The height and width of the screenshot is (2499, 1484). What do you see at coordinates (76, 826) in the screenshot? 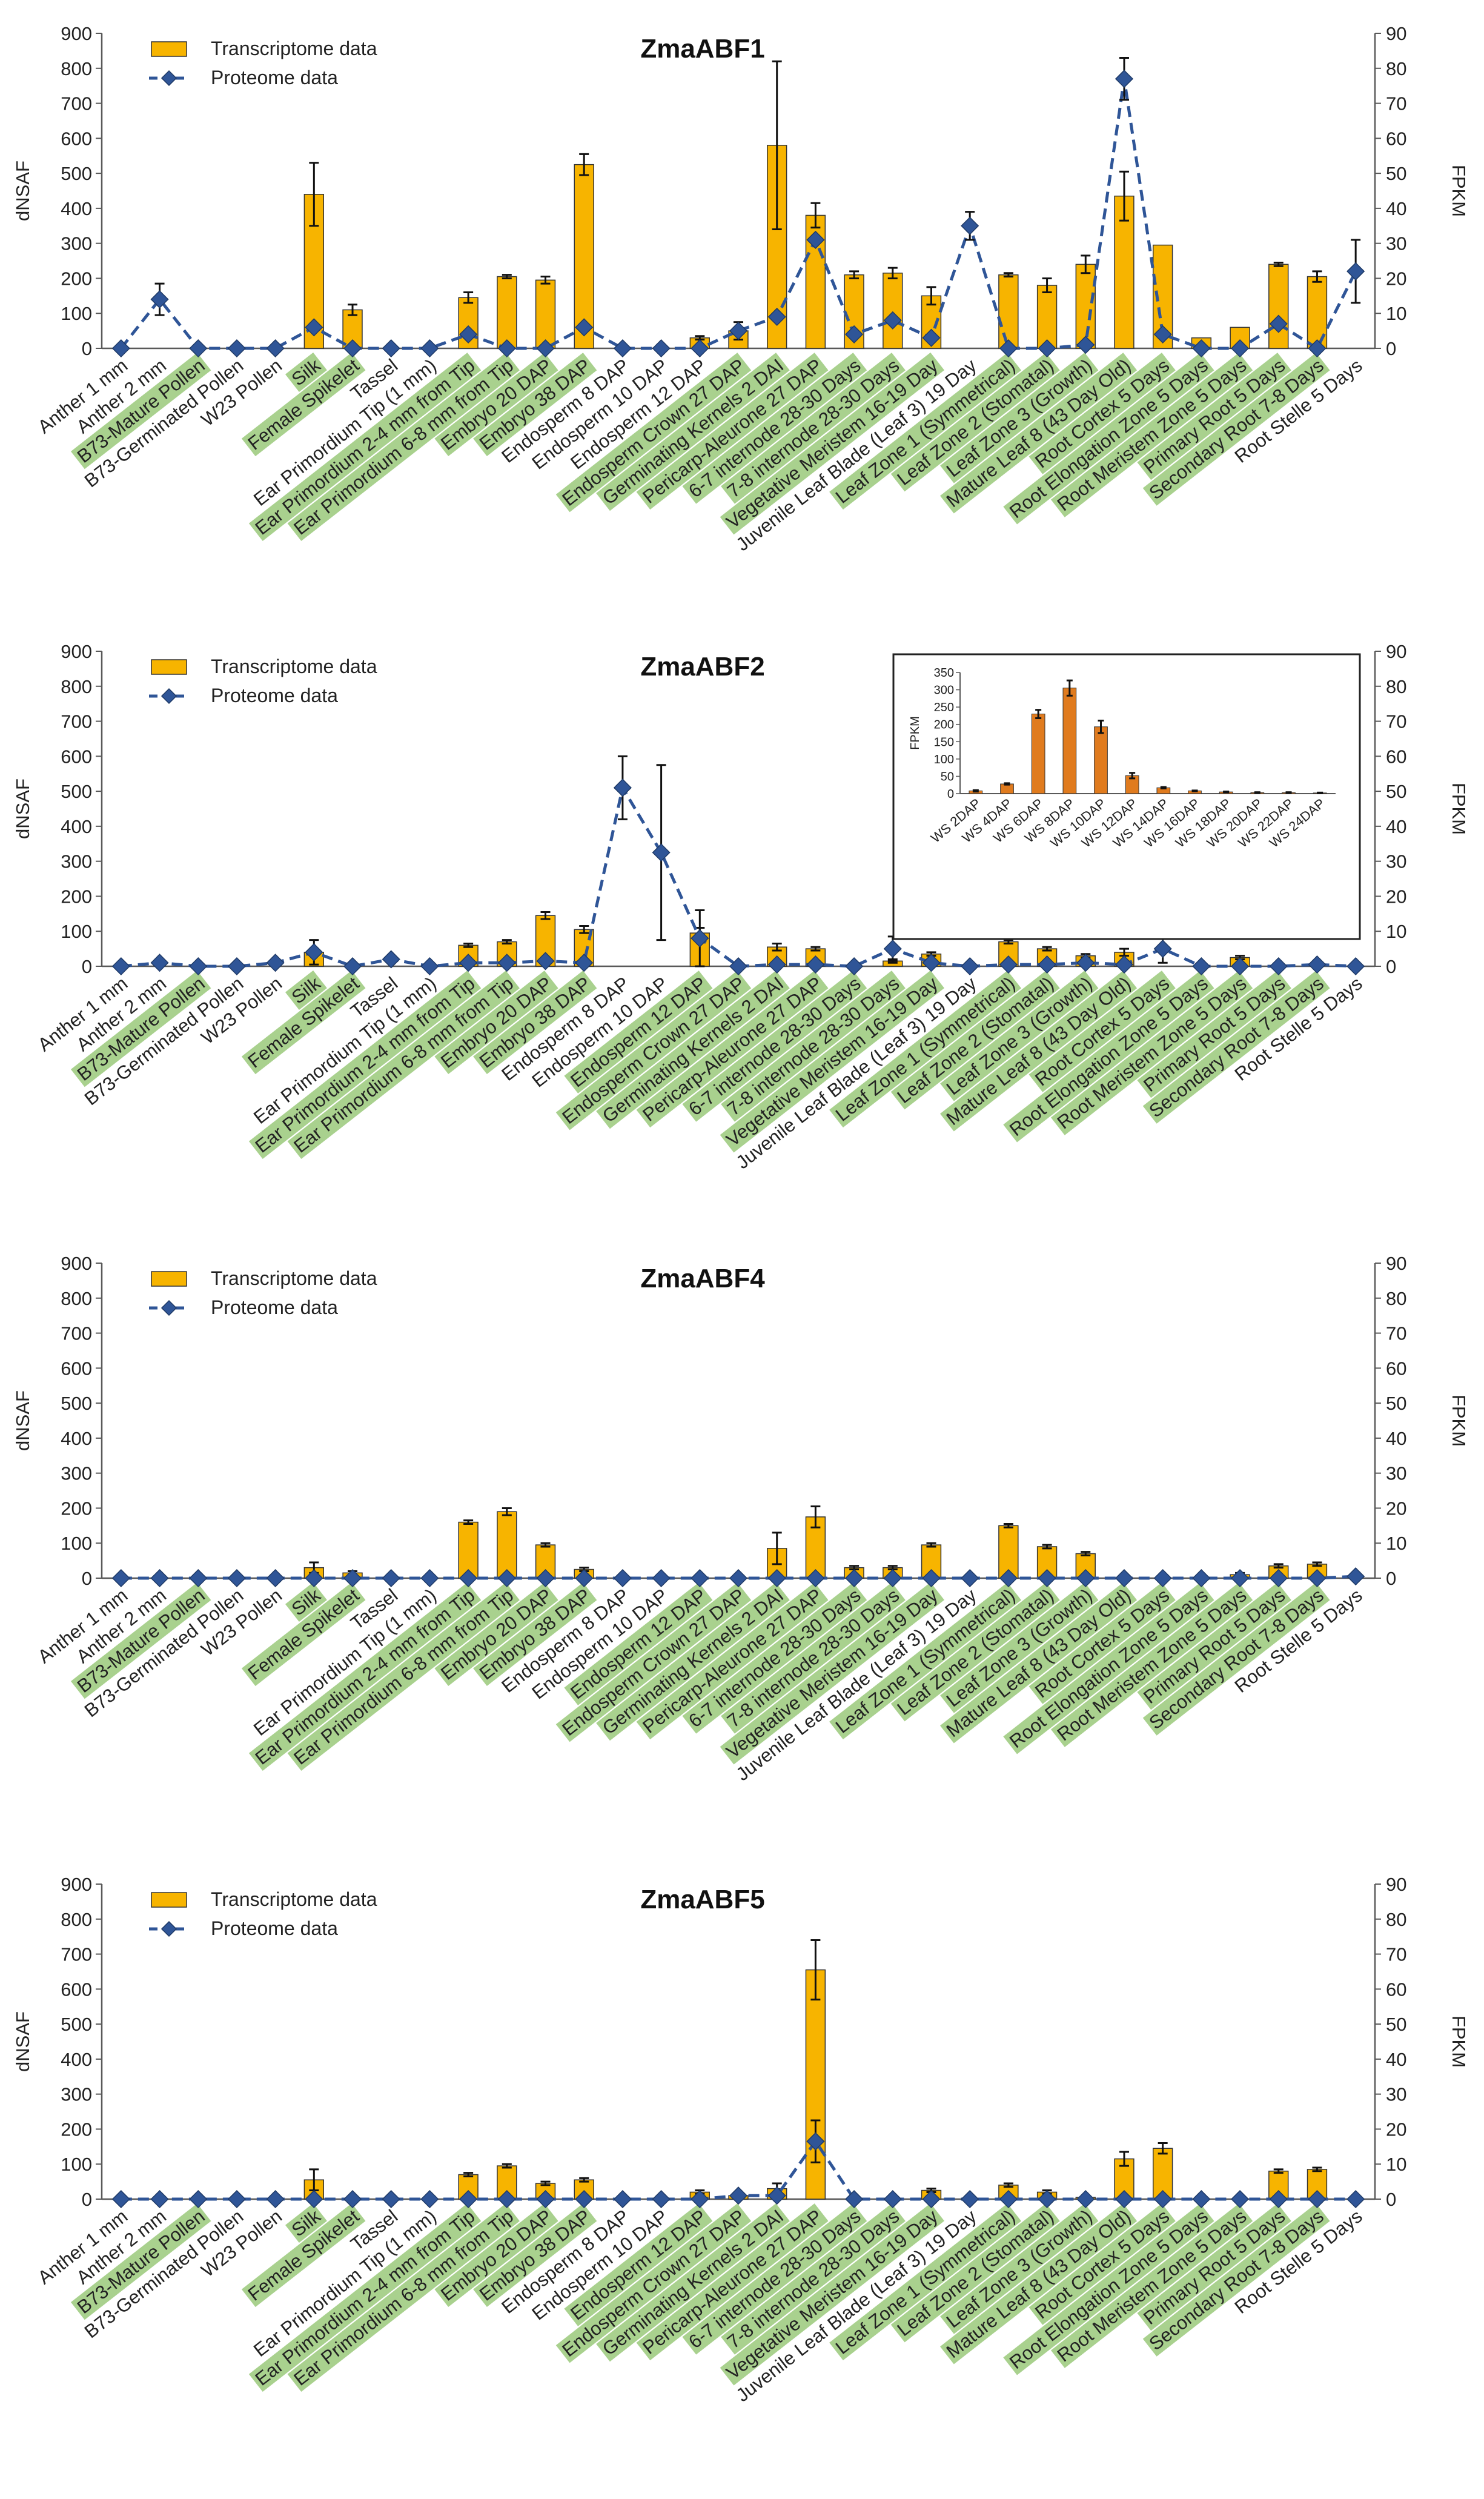
I see `left-tick-label: 400` at bounding box center [76, 826].